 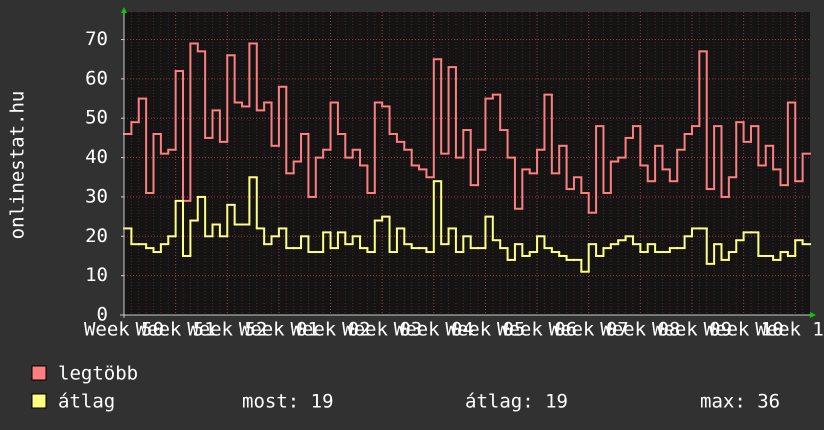 What do you see at coordinates (96, 118) in the screenshot?
I see `y-tick-label: 50` at bounding box center [96, 118].